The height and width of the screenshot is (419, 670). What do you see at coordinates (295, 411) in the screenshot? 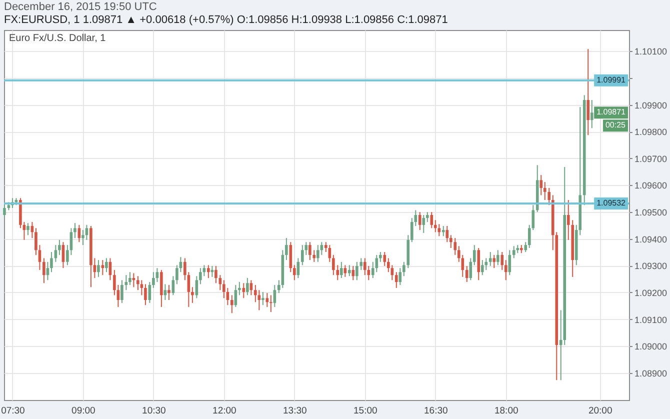
I see `x-tick-label: 13:30` at bounding box center [295, 411].